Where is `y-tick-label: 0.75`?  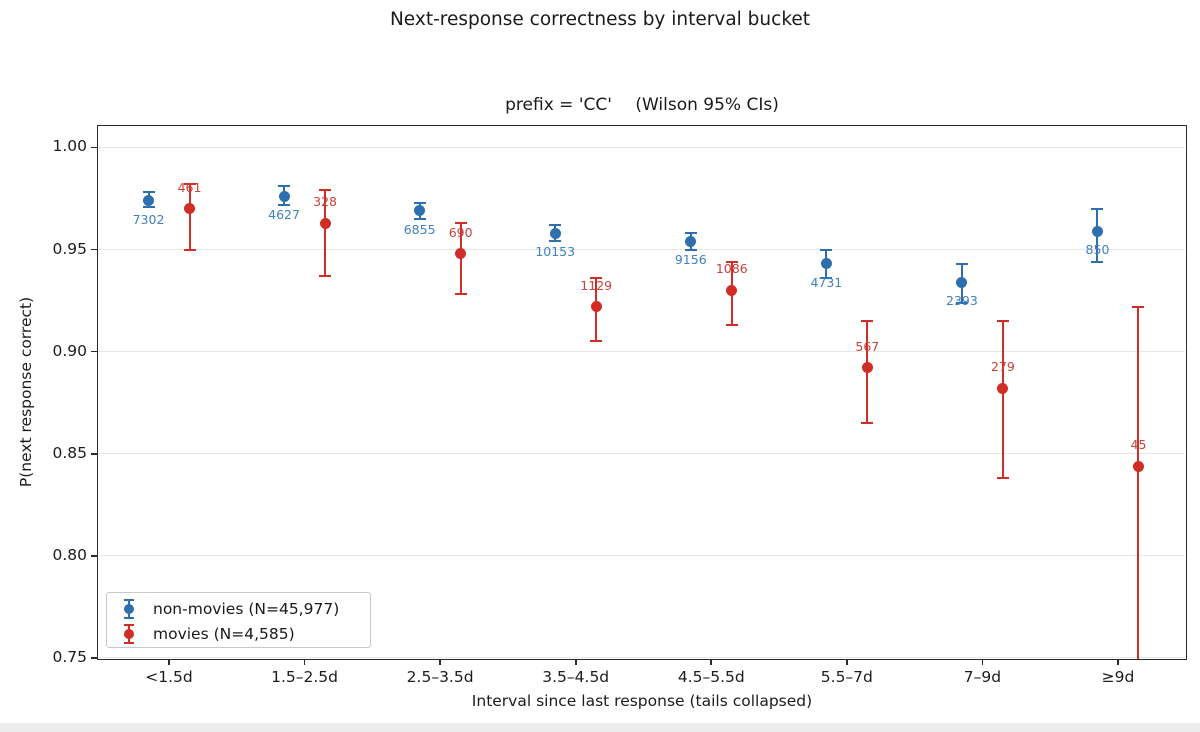
y-tick-label: 0.75 is located at coordinates (69, 656).